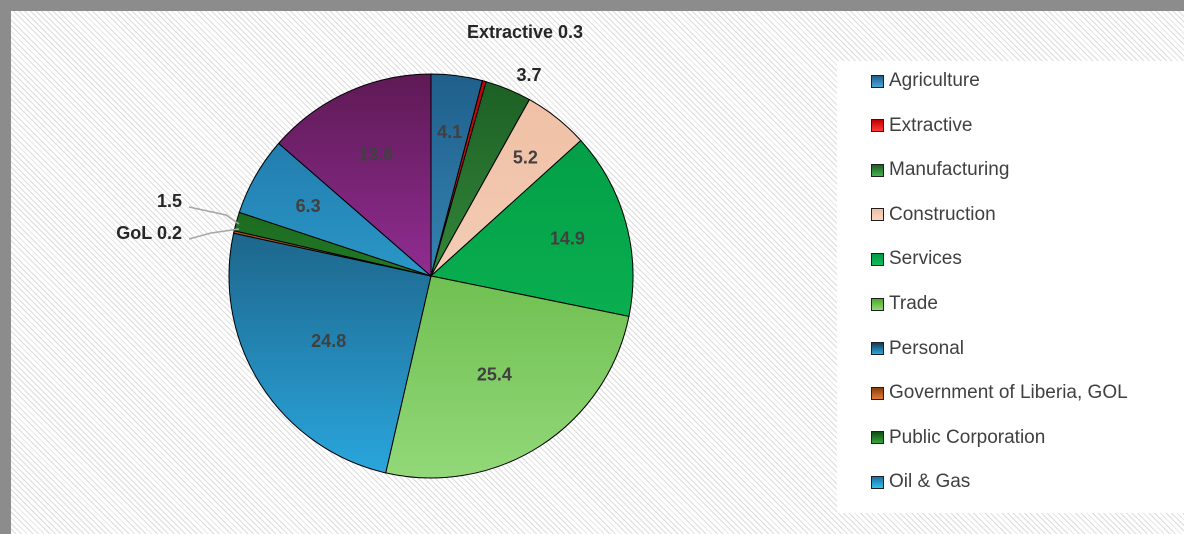 Image resolution: width=1184 pixels, height=534 pixels. Describe the element at coordinates (1008, 393) in the screenshot. I see `legend-label: Government of Liberia, GOL` at that location.